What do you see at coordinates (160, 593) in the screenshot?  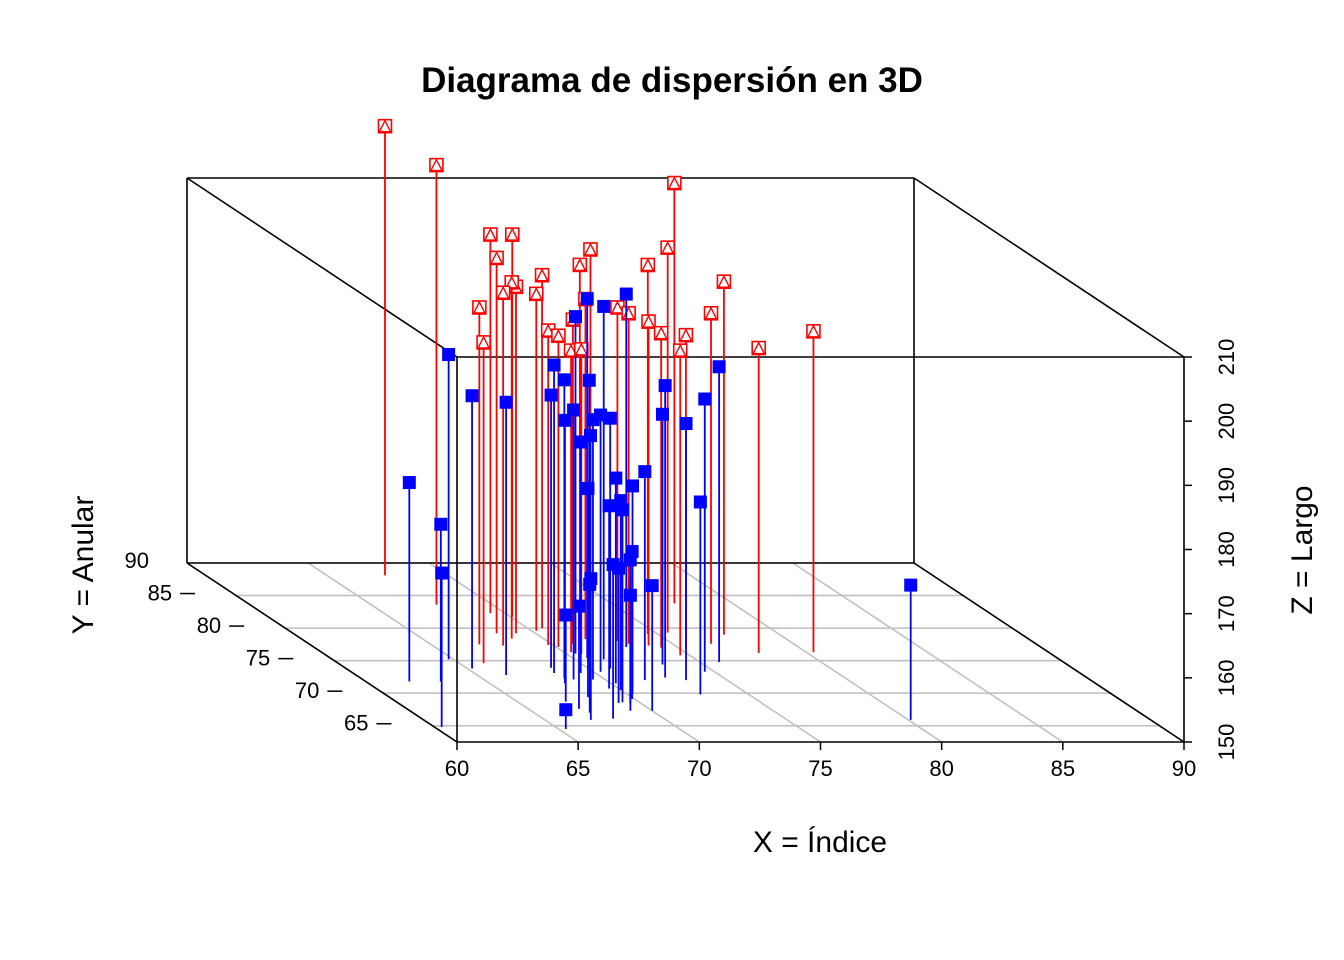 I see `y-tick-label: 85` at bounding box center [160, 593].